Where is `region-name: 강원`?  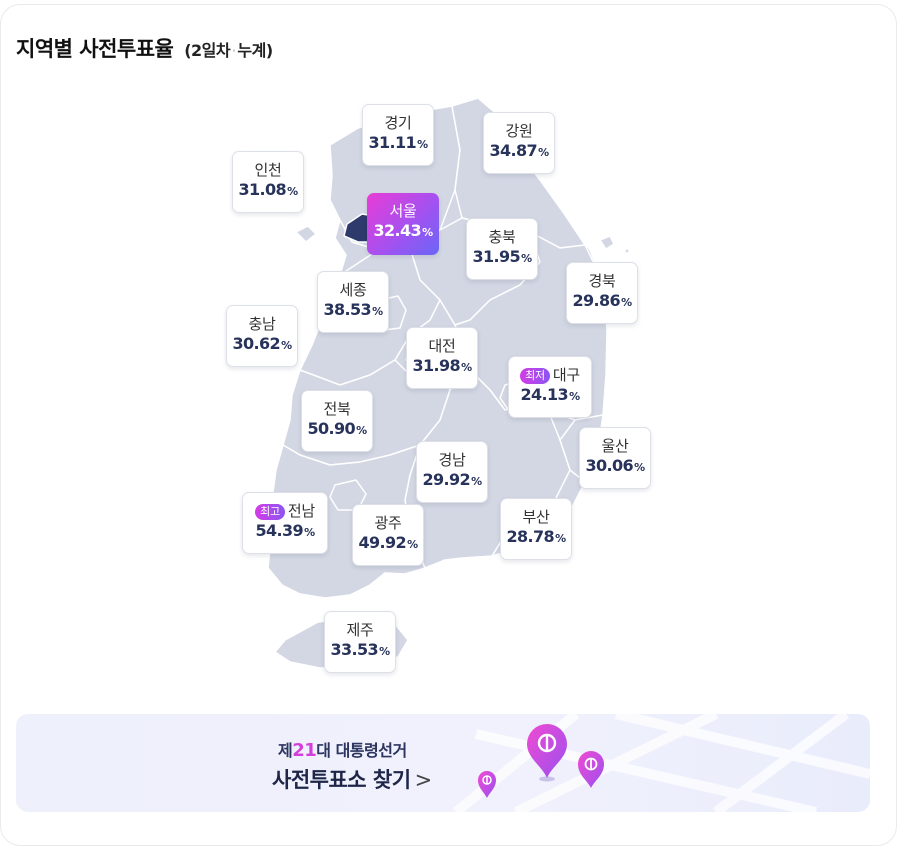 region-name: 강원 is located at coordinates (519, 131).